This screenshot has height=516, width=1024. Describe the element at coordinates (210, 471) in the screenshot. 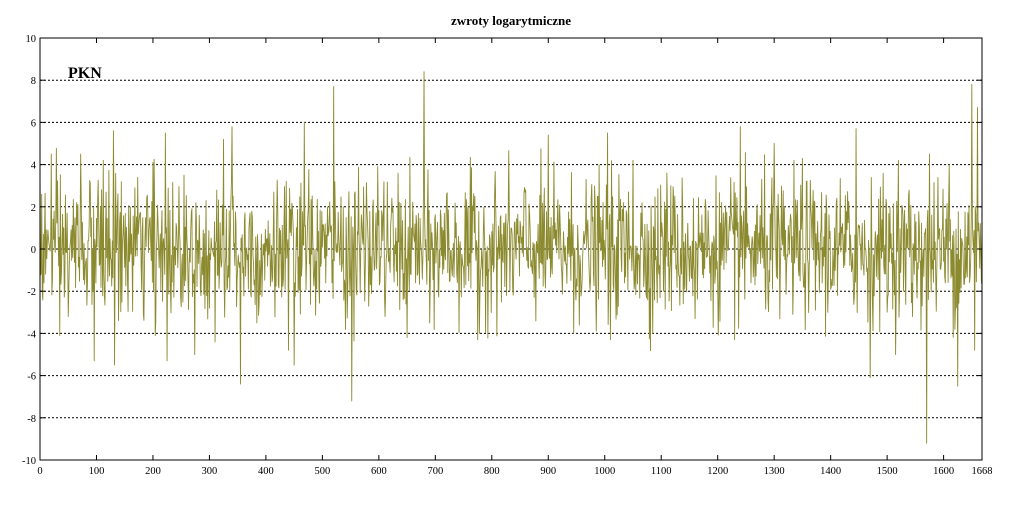

I see `x-tick-label: 300` at that location.